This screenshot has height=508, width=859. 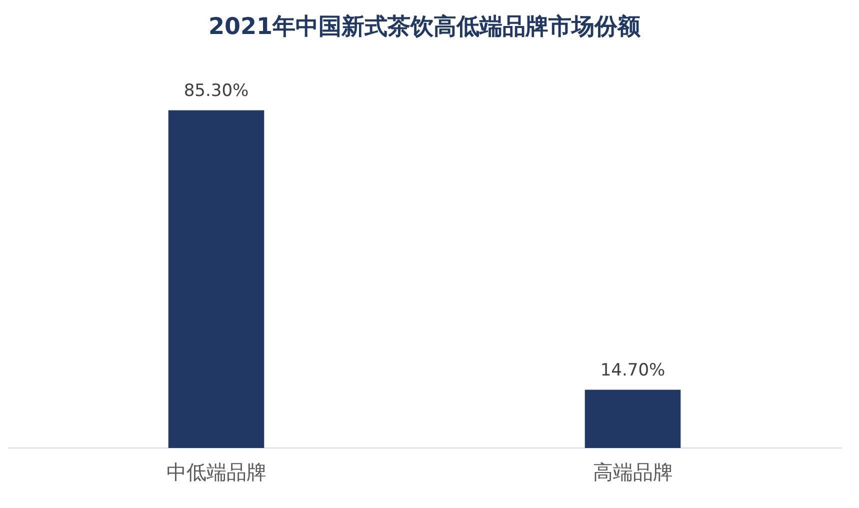 I want to click on data-label: 85.30%, so click(x=216, y=91).